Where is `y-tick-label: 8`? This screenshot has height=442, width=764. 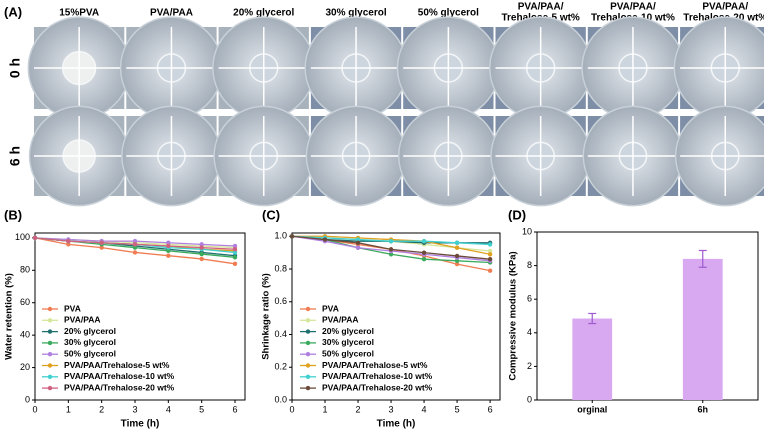
y-tick-label: 8 is located at coordinates (529, 265).